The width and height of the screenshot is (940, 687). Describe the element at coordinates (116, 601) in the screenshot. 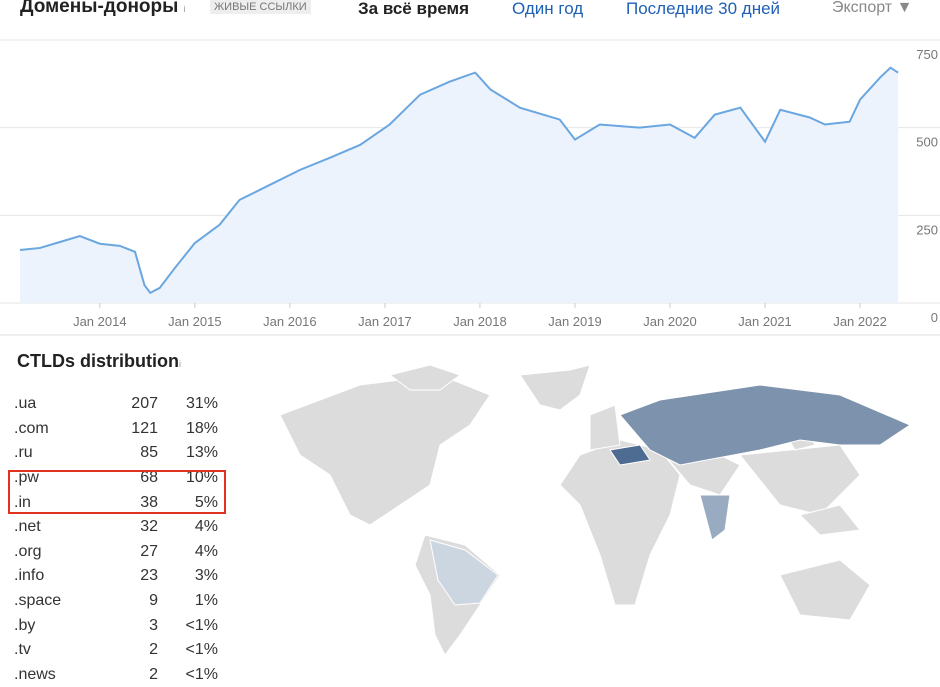

I see `table-row: .space 9 1%` at that location.